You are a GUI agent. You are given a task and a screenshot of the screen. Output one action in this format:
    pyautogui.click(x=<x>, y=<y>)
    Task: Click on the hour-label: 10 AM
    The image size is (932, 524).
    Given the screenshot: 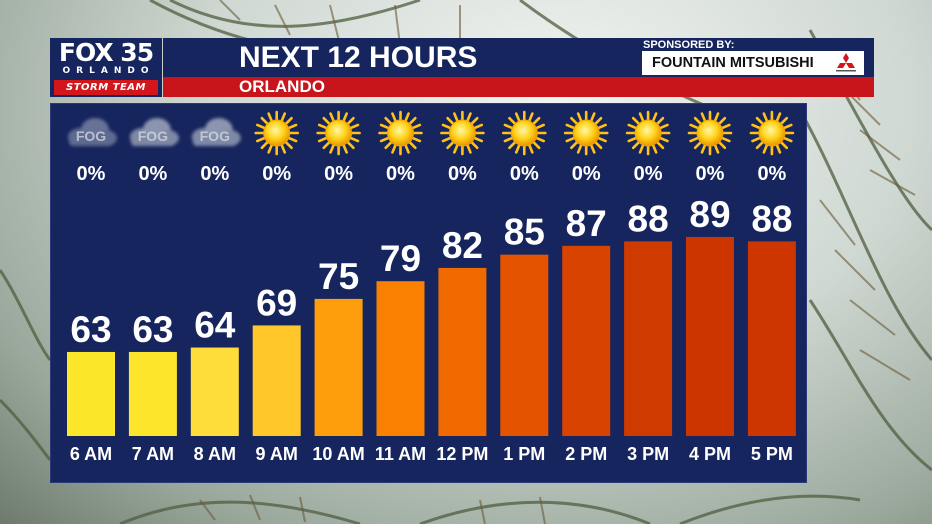 What is the action you would take?
    pyautogui.click(x=338, y=454)
    